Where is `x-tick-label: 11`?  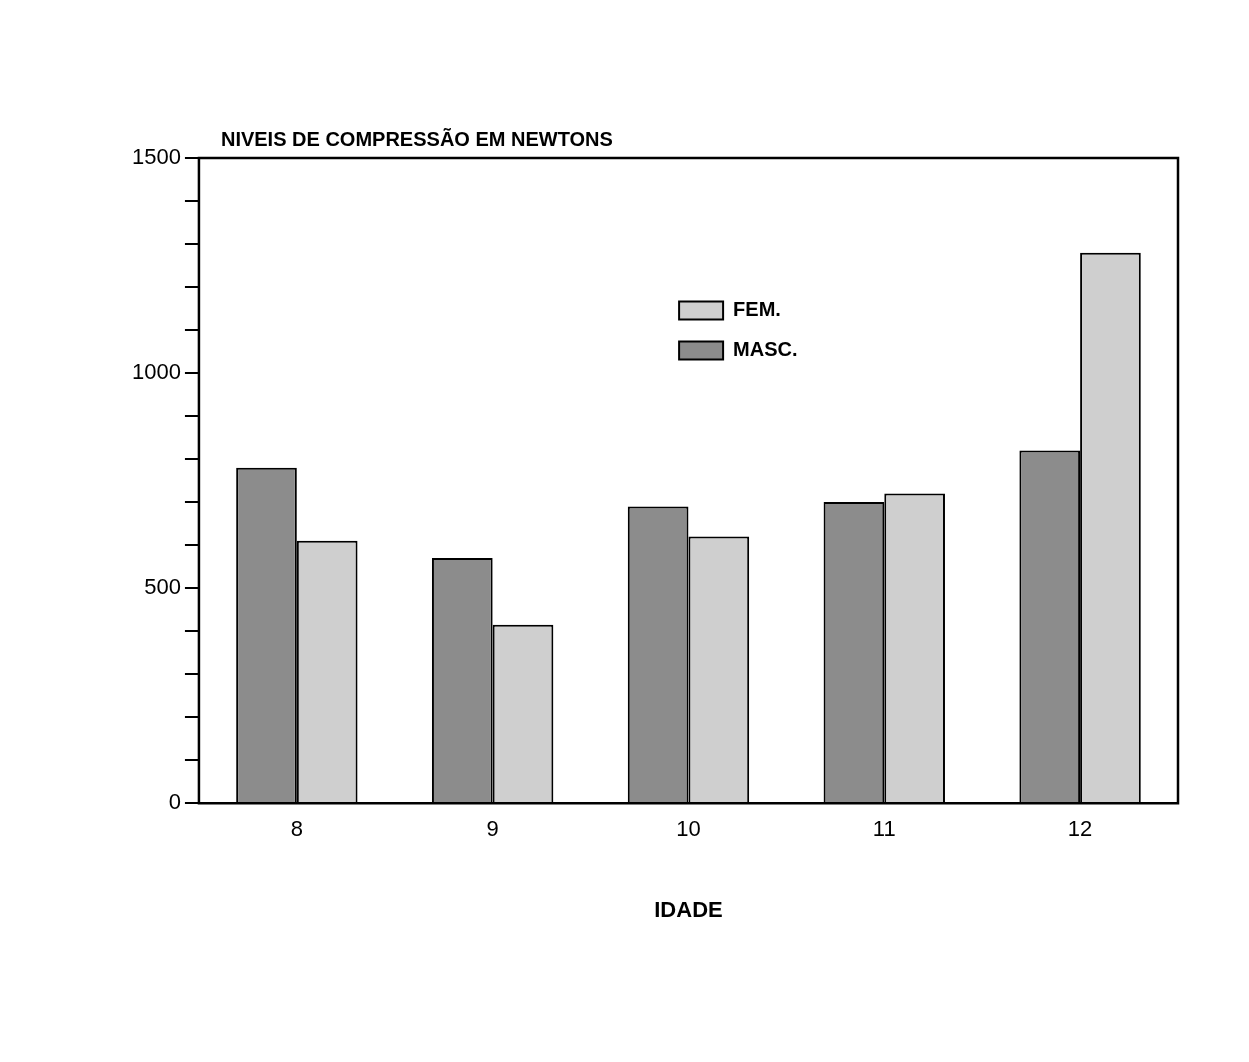 x-tick-label: 11 is located at coordinates (884, 829).